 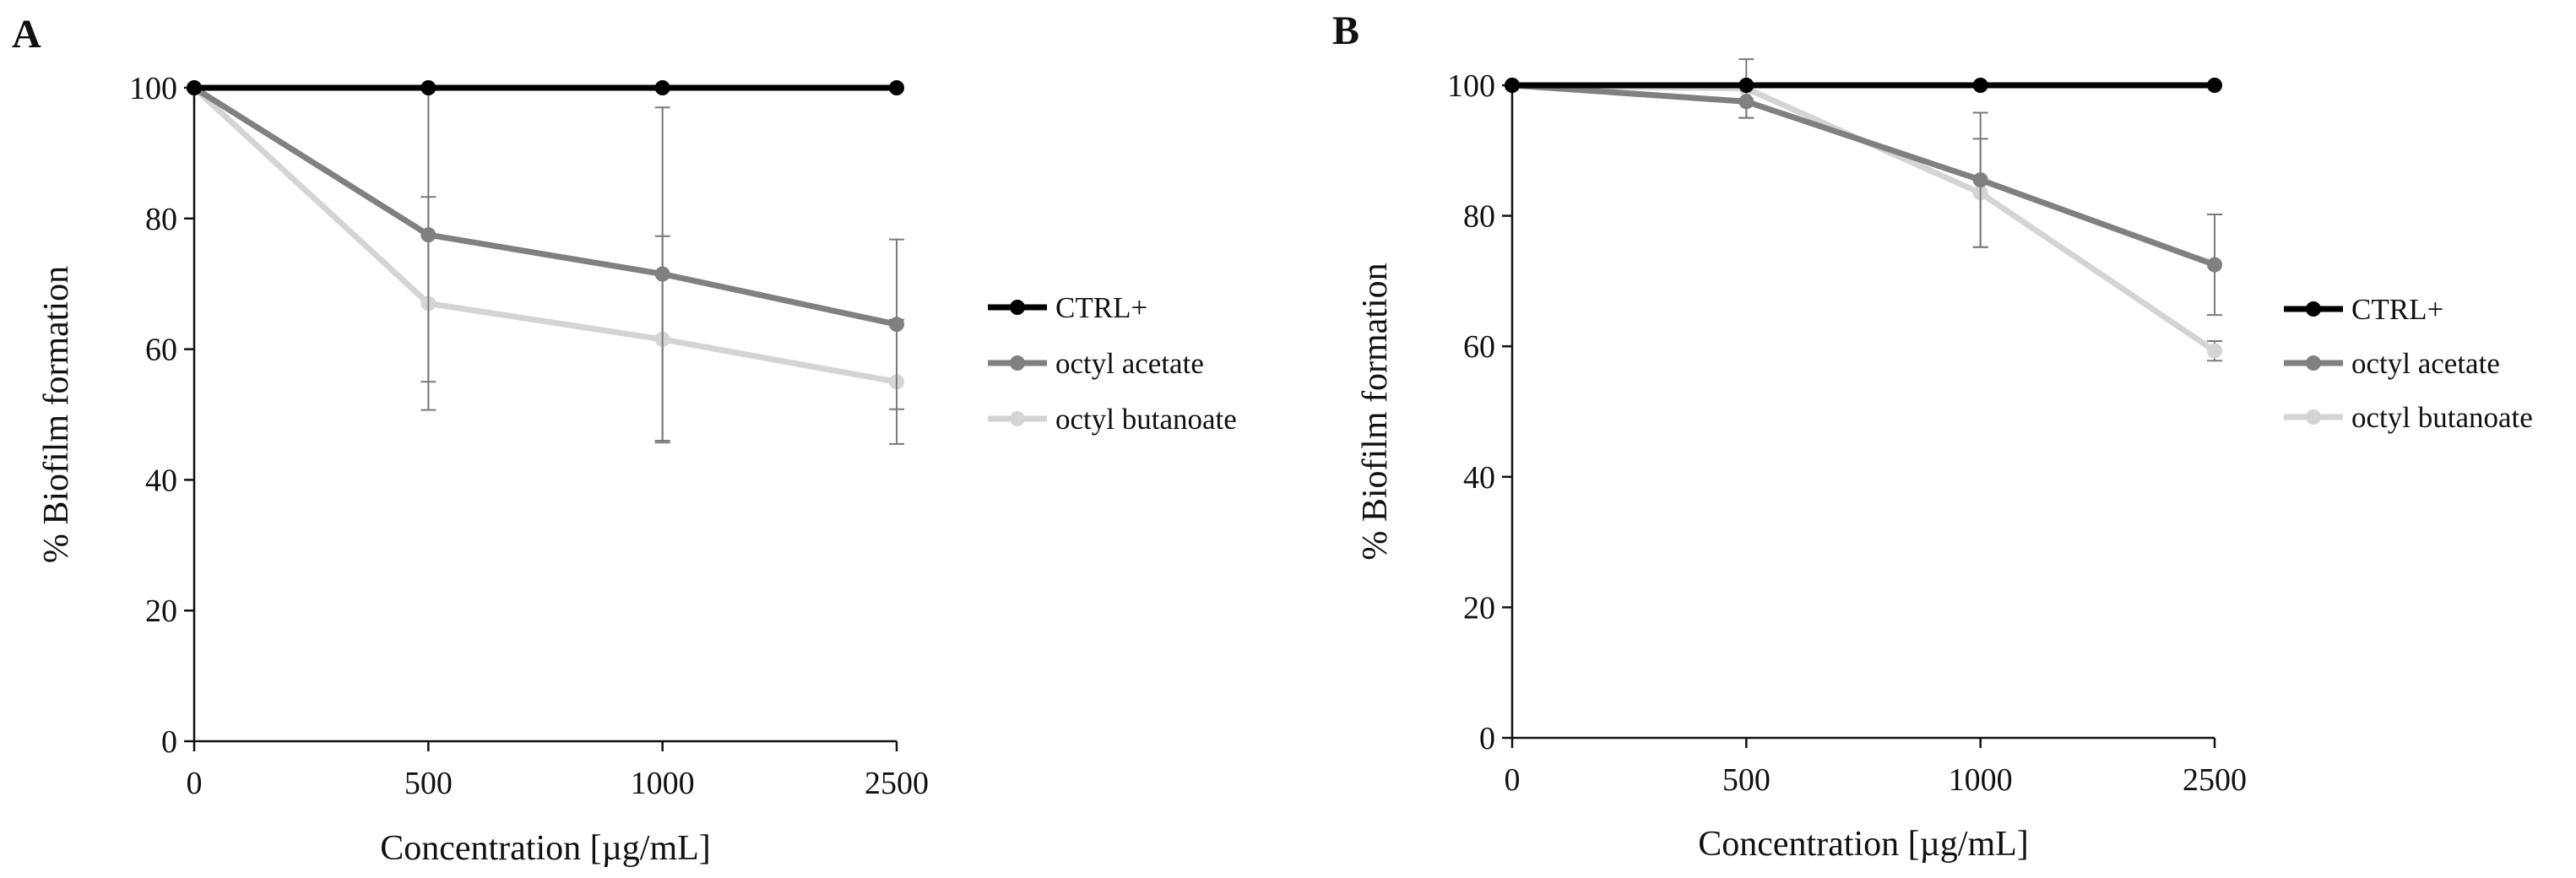 I want to click on panel-a-y-tick-label: 60, so click(x=161, y=350).